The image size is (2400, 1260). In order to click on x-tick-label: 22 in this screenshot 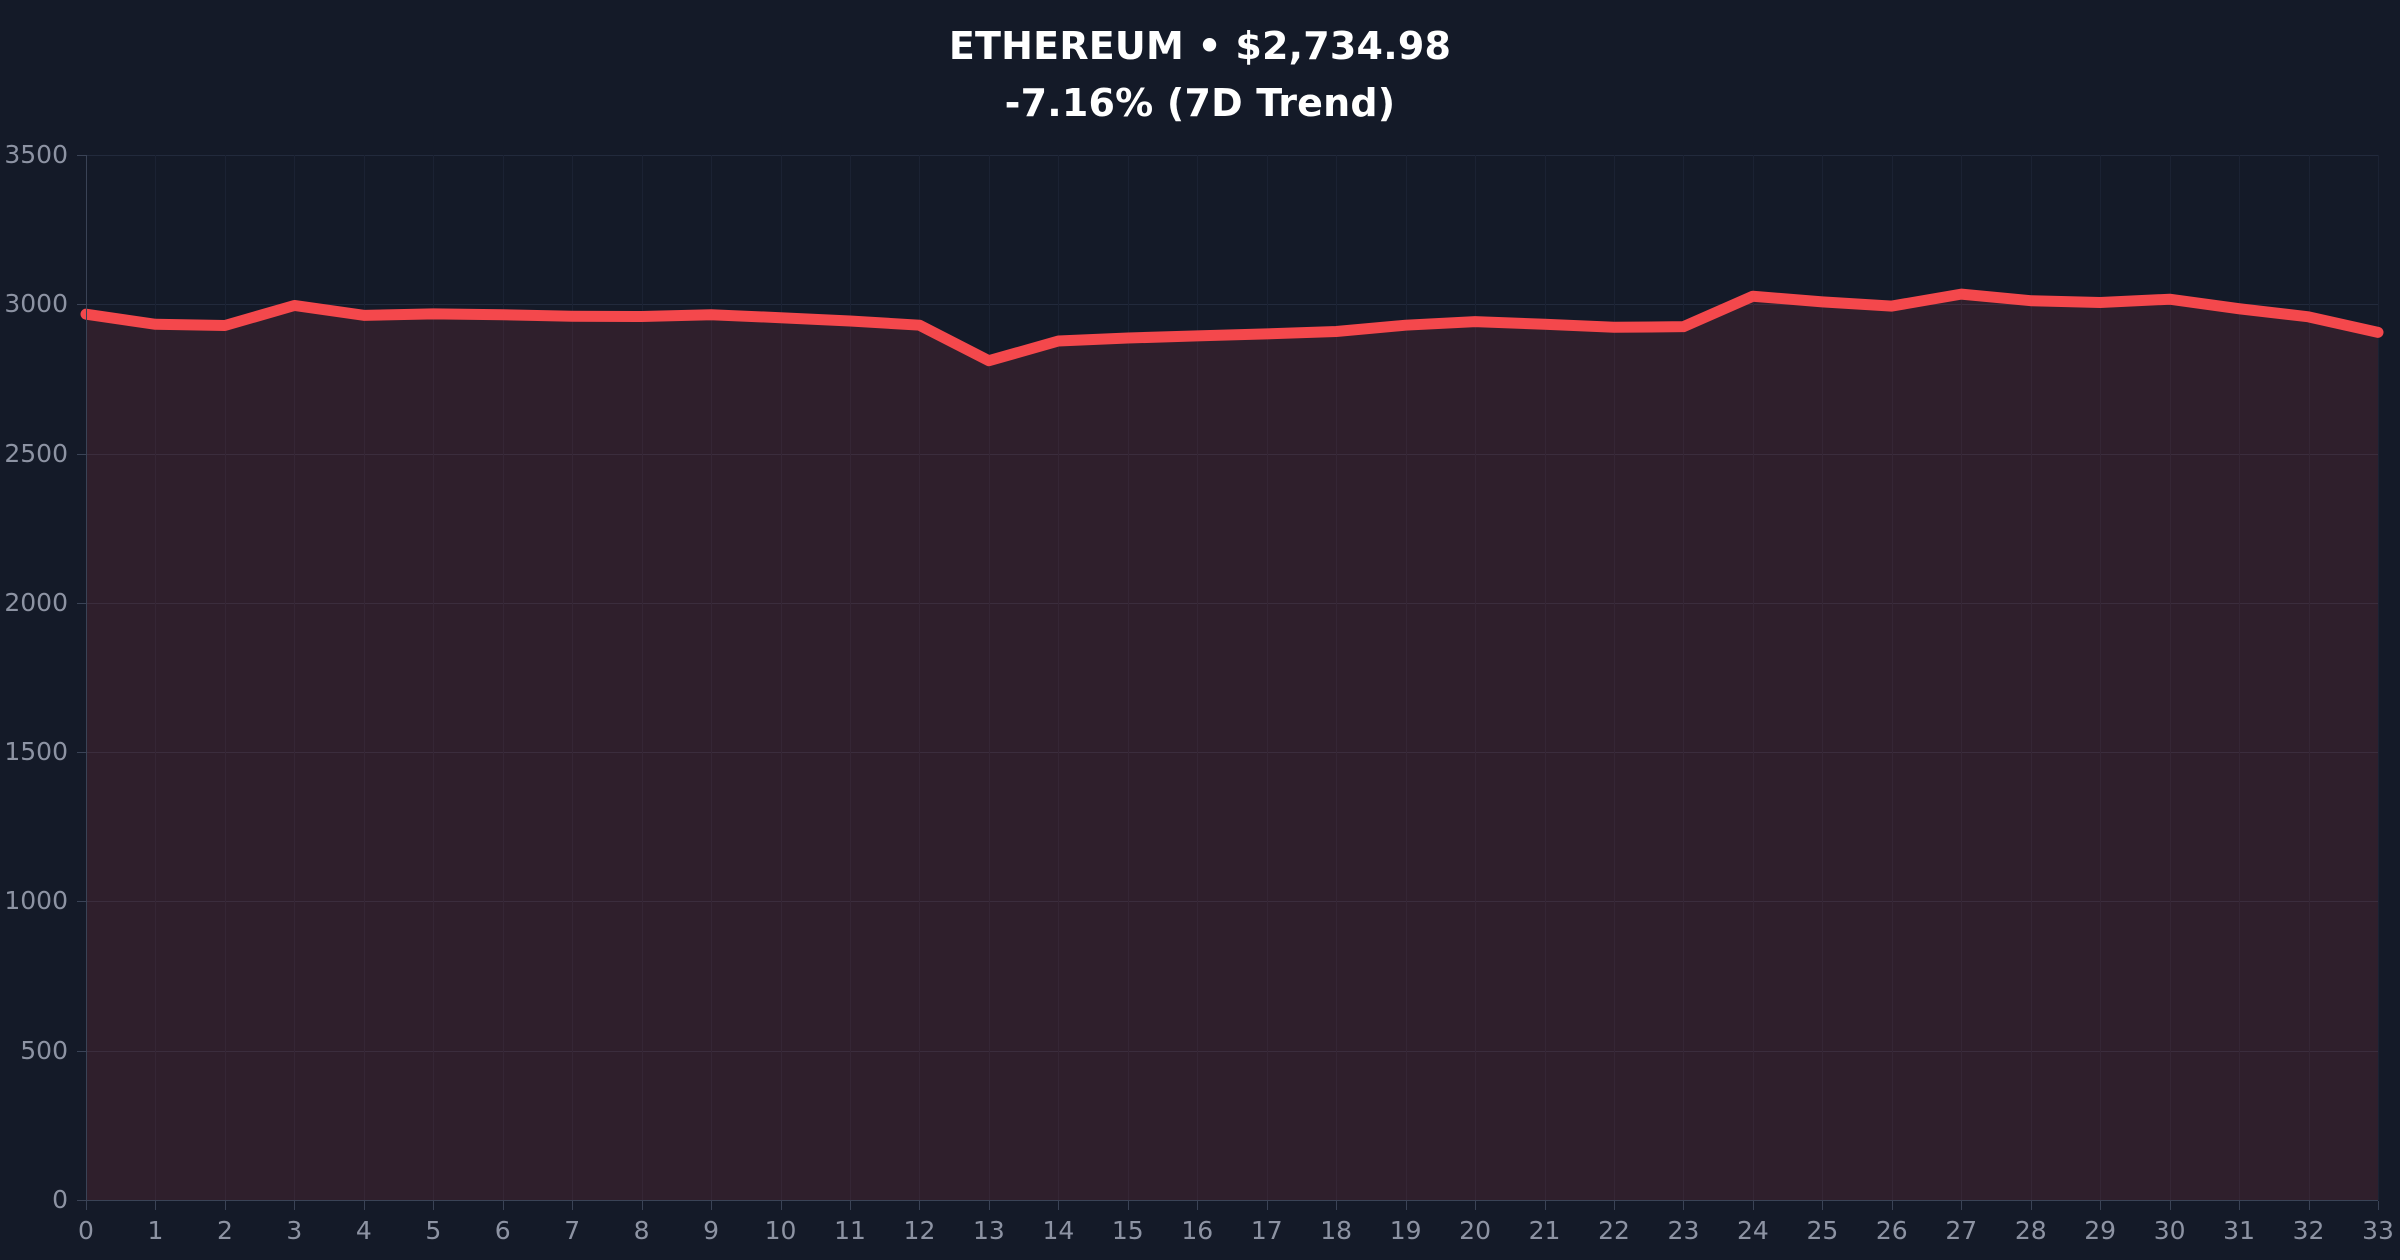, I will do `click(1614, 1230)`.